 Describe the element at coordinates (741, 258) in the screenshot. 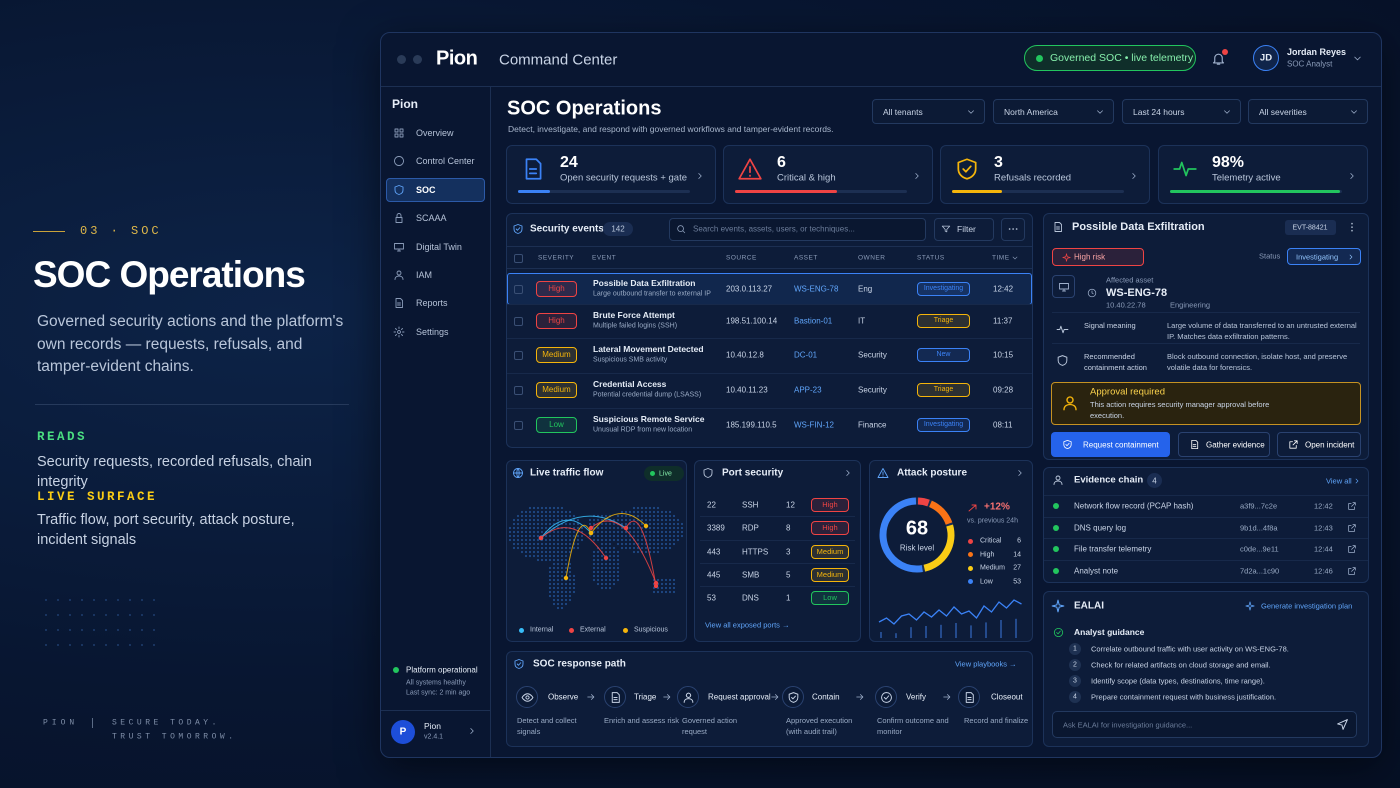

I see `column-header: SOURCE` at that location.